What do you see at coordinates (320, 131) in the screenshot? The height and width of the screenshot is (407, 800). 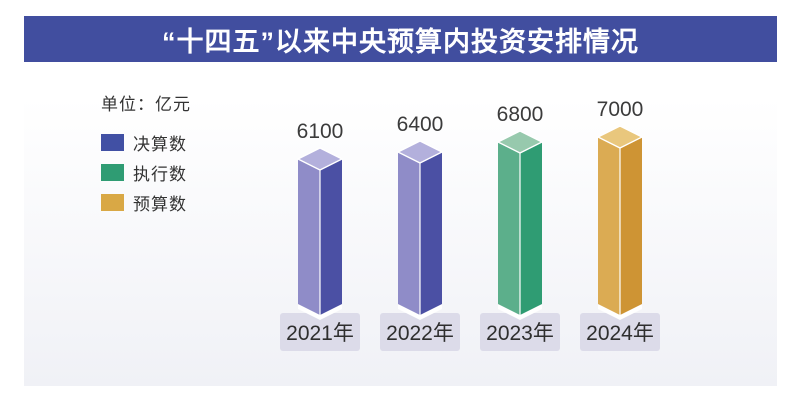 I see `bar-value-label: 6100` at bounding box center [320, 131].